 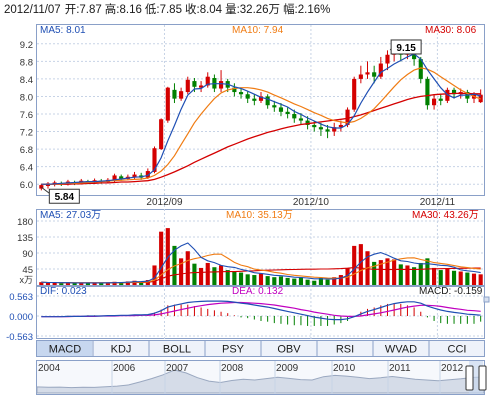 What do you see at coordinates (192, 9) in the screenshot?
I see `quote-close-label: 收:` at bounding box center [192, 9].